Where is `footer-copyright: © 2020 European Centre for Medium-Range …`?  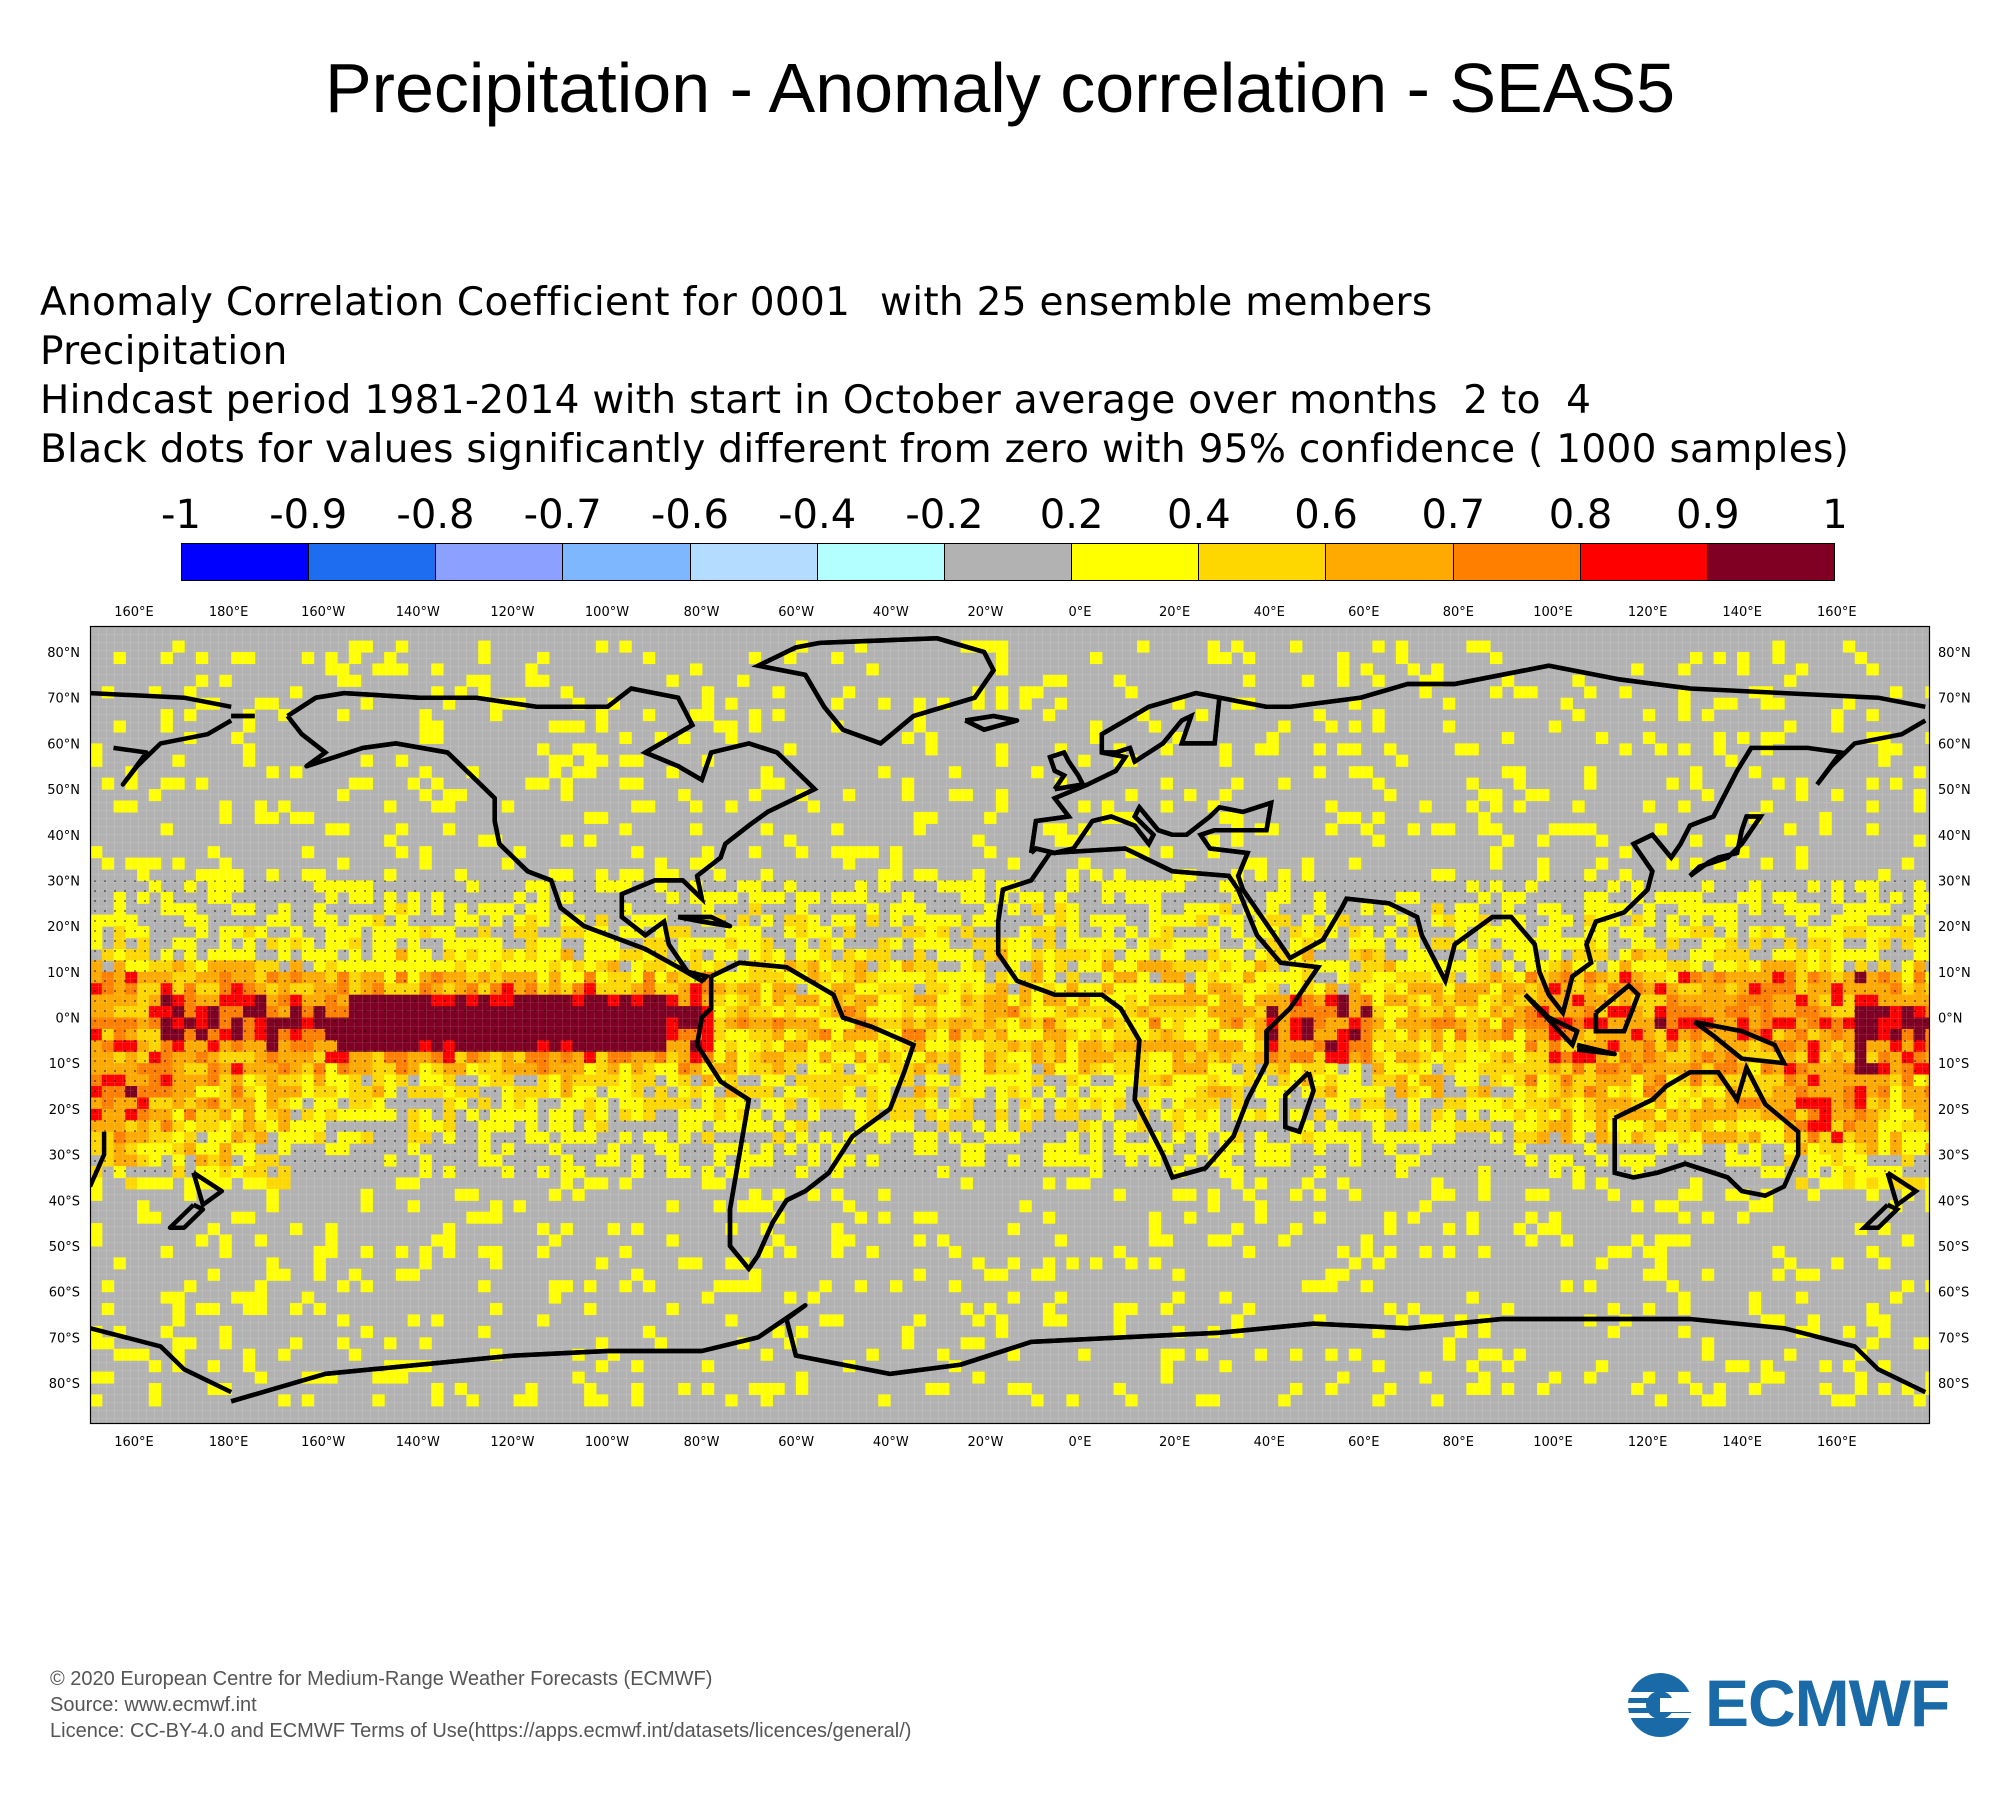
footer-copyright: © 2020 European Centre for Medium-Range … is located at coordinates (381, 1679).